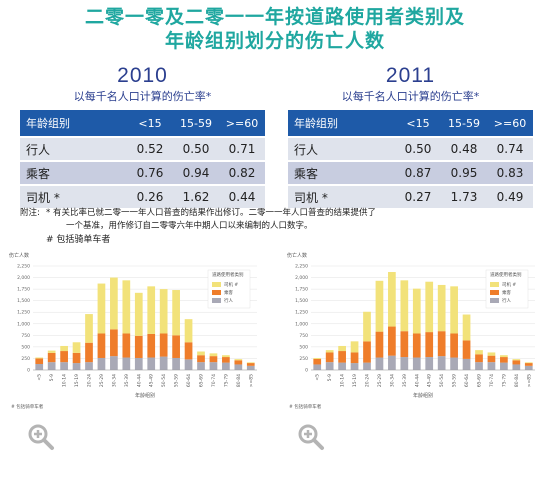  Describe the element at coordinates (226, 380) in the screenshot. I see `x-tick-label: 75-79` at that location.